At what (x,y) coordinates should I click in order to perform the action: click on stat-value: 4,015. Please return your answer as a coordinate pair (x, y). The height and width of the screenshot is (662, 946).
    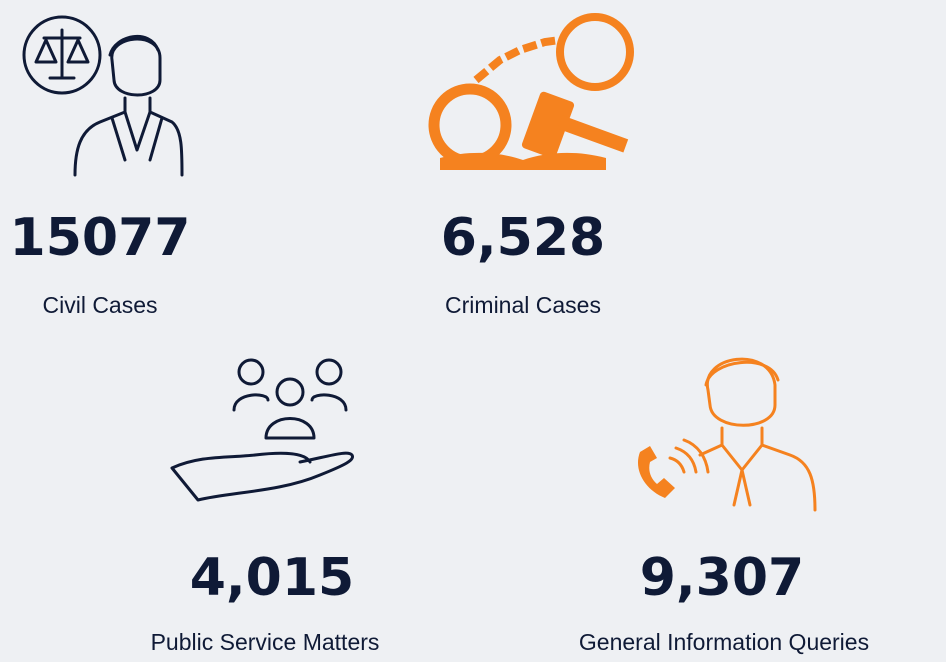
    Looking at the image, I should click on (272, 578).